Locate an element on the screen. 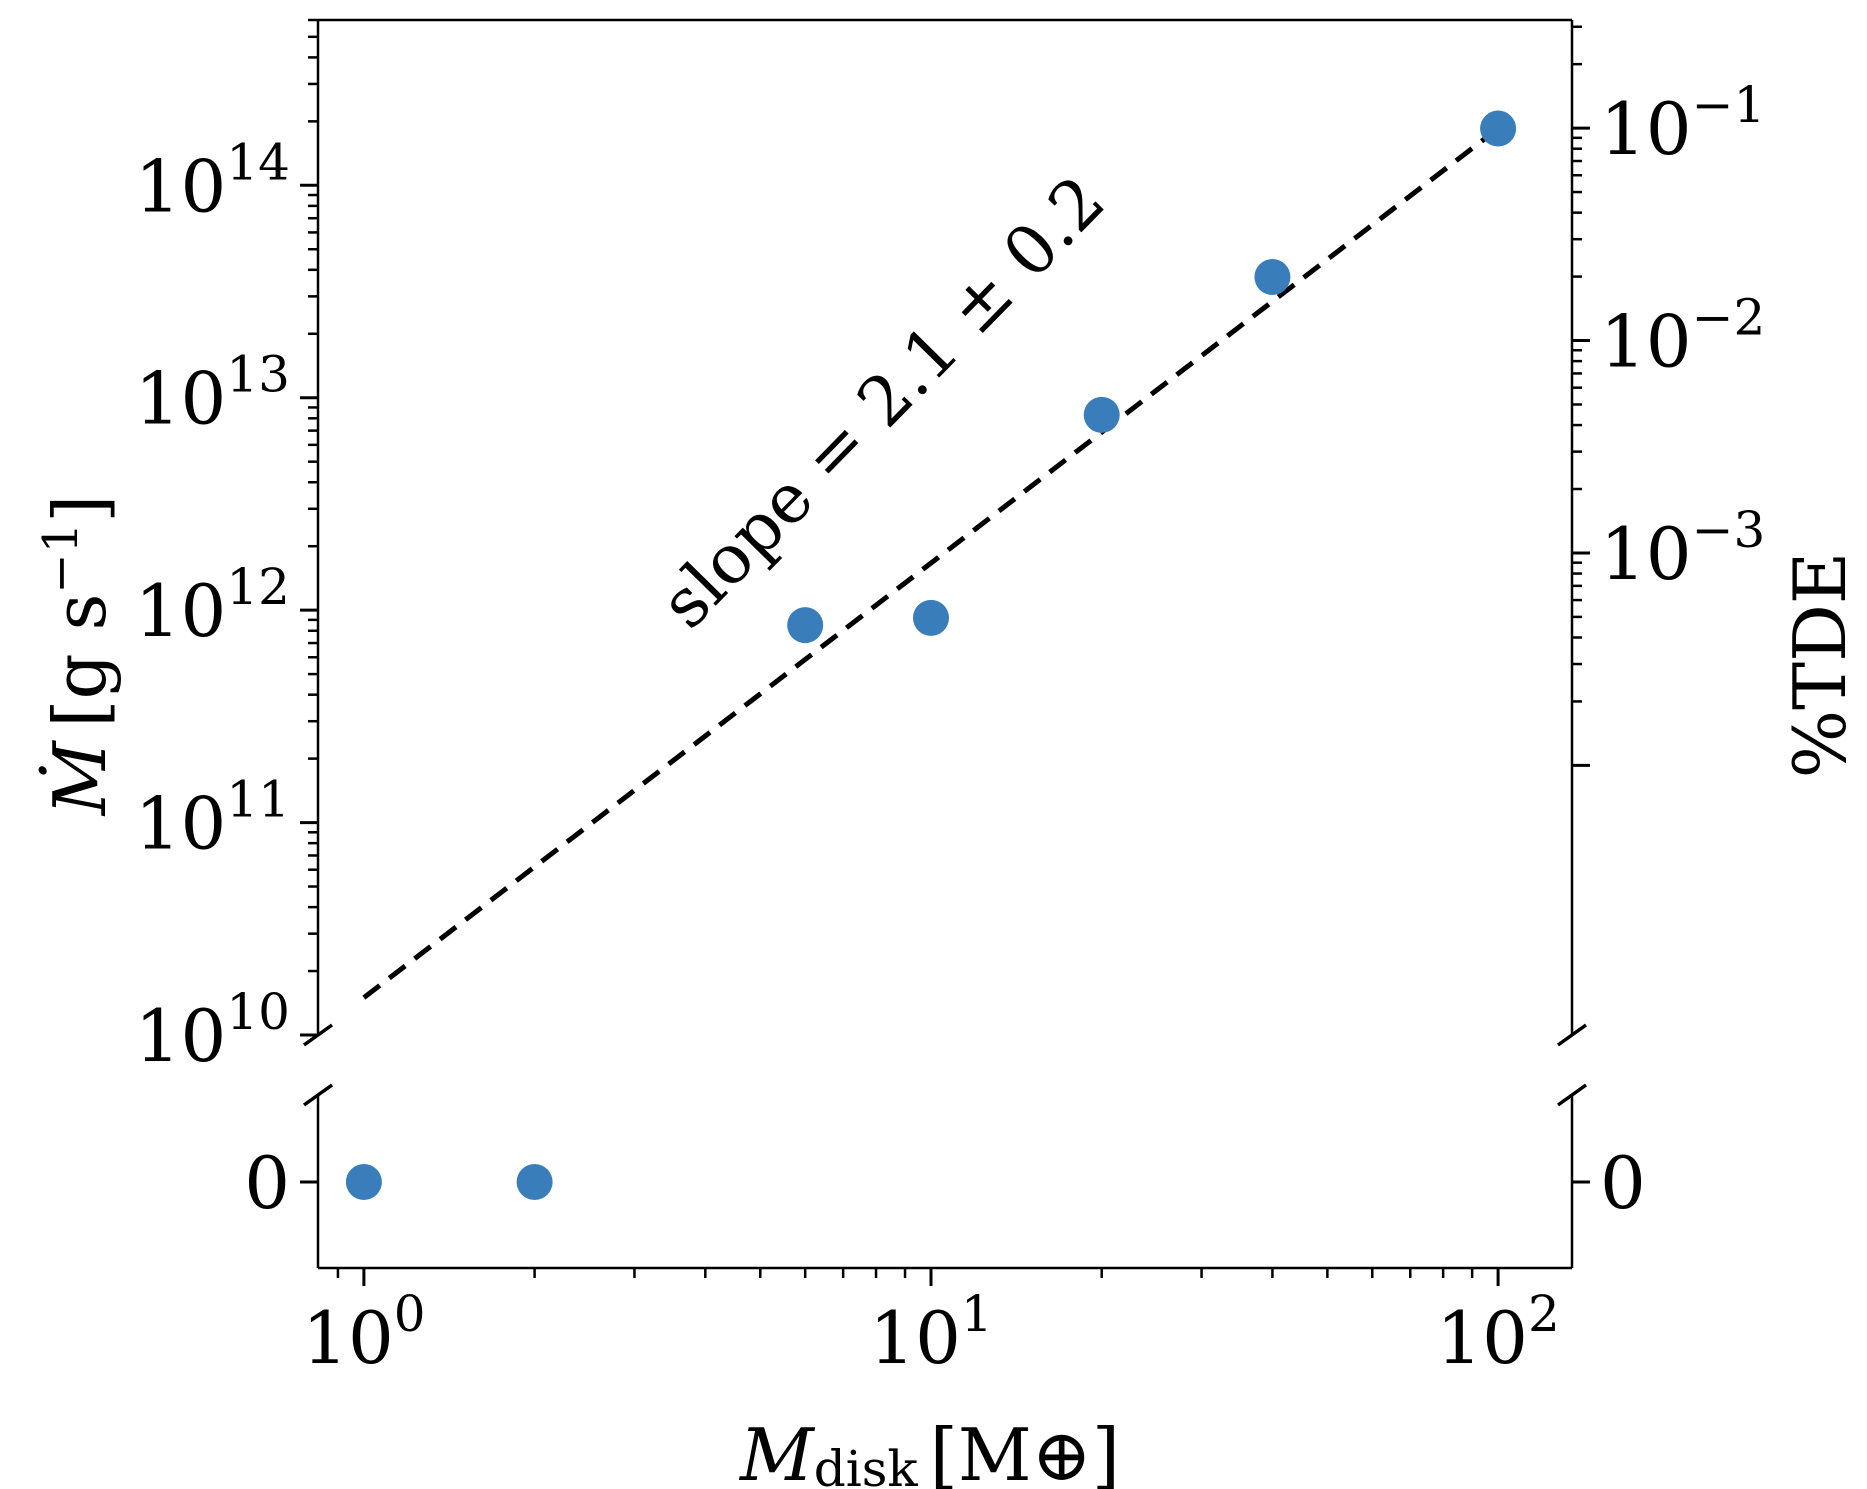 This screenshot has width=1867, height=1489. right-tick-label: 10⁻¹ is located at coordinates (1682, 123).